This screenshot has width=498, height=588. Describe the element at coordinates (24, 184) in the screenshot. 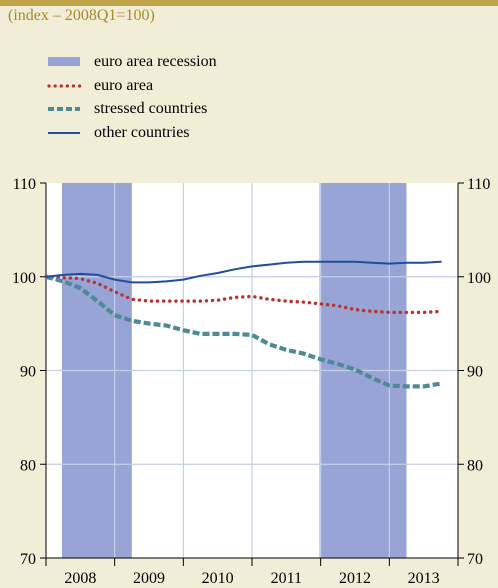

I see `y-tick-label-left-110: 110` at that location.